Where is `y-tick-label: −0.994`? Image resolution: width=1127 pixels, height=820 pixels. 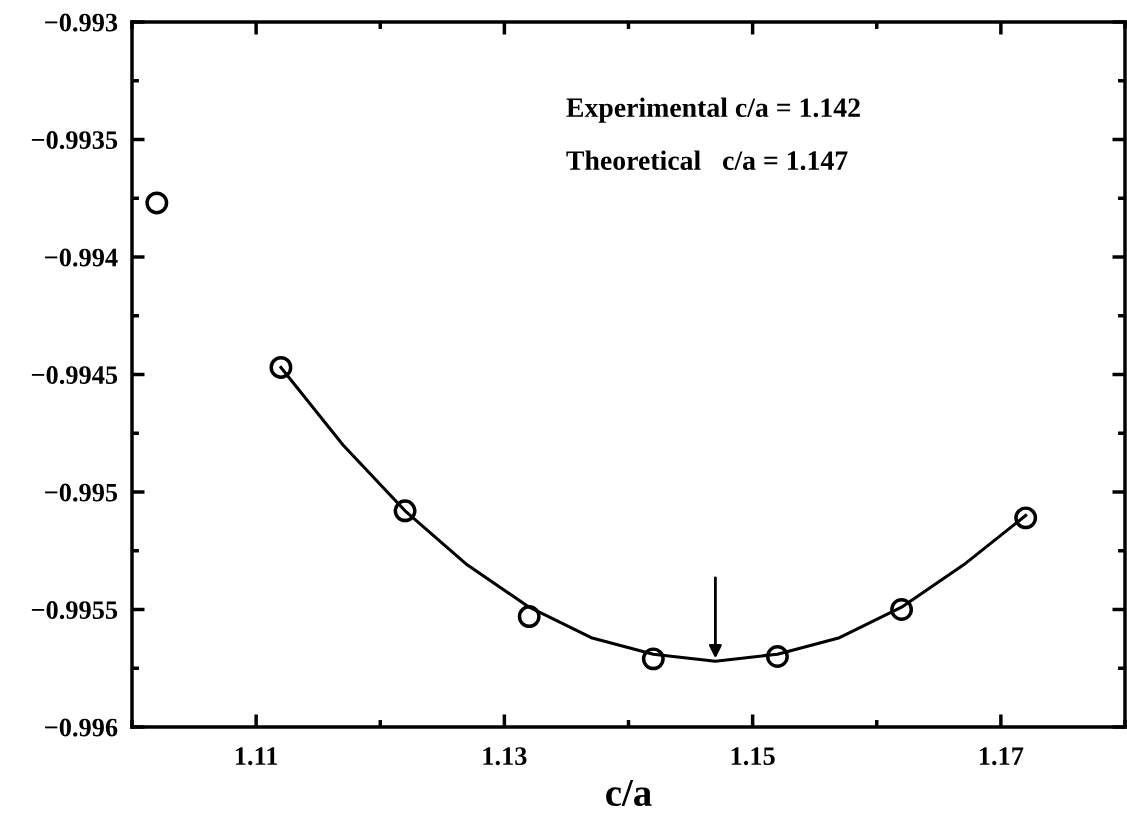
y-tick-label: −0.994 is located at coordinates (81, 257).